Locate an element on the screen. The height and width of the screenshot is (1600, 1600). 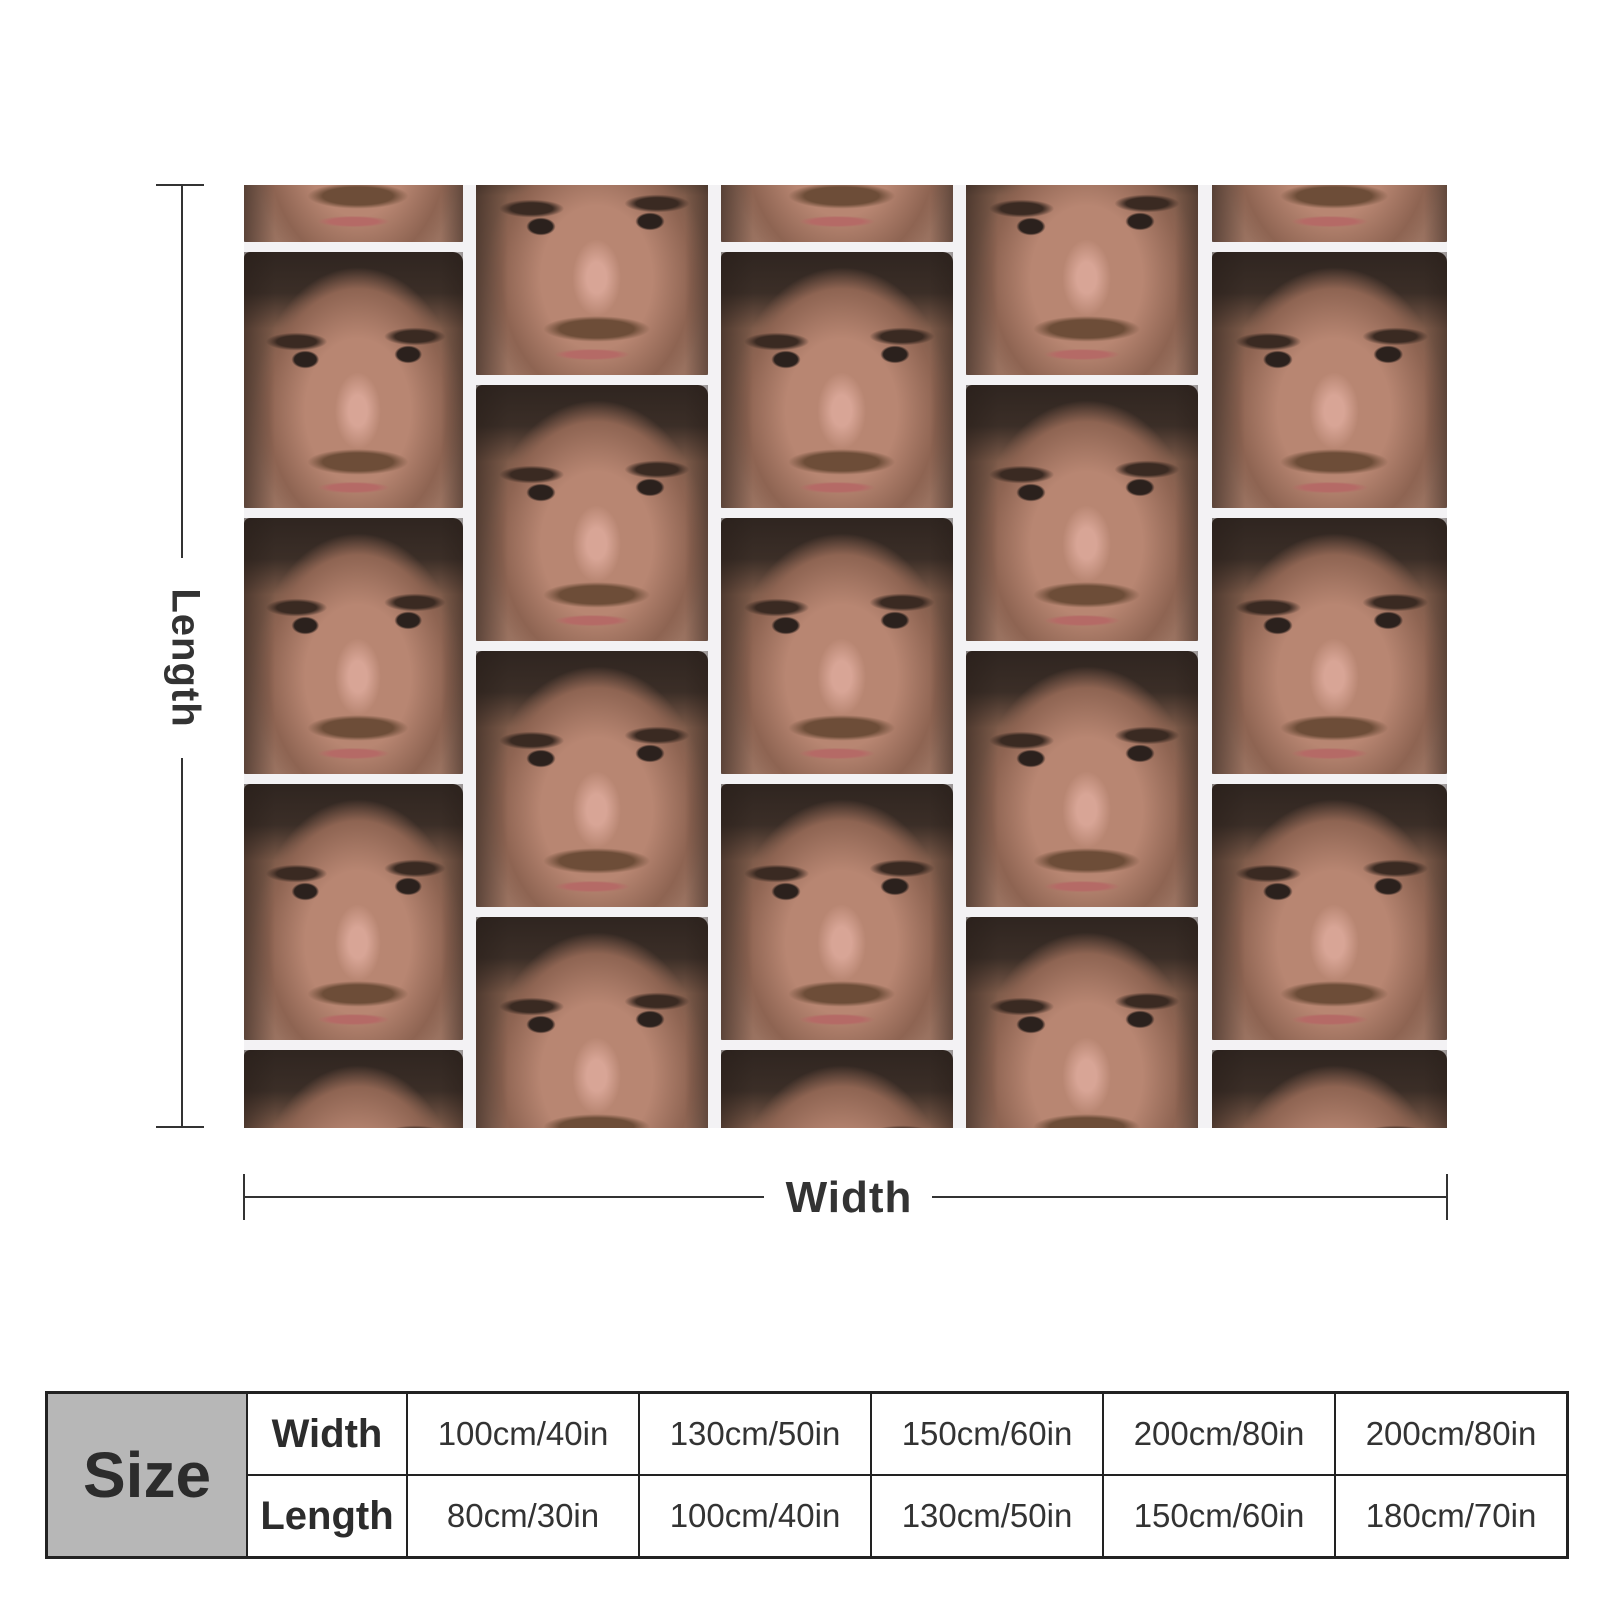
length-dimension-cap-bottom is located at coordinates (180, 1127).